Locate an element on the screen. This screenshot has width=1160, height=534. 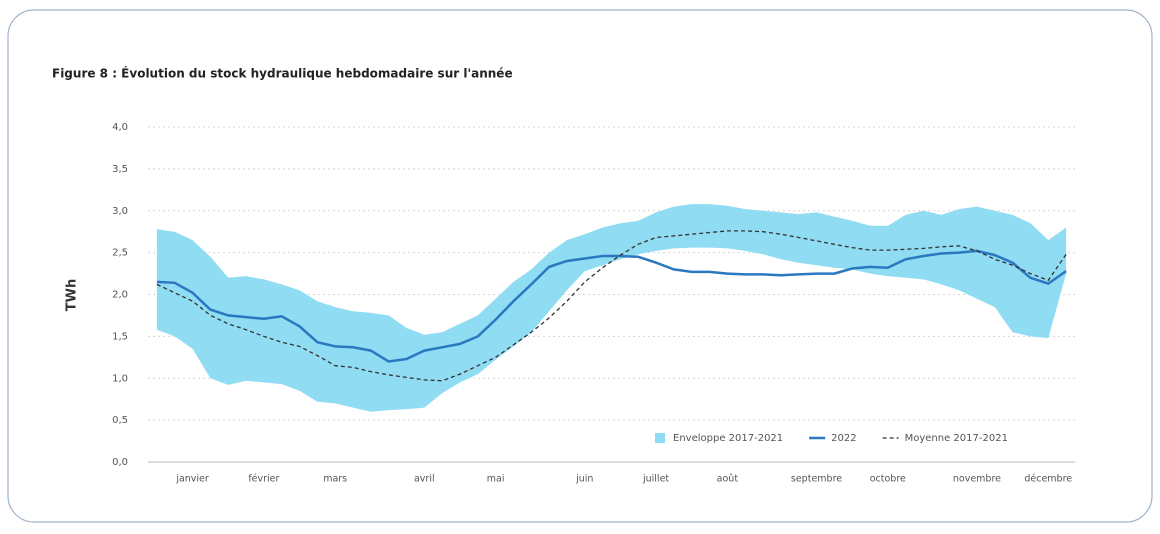
x-tick-label: mai is located at coordinates (496, 479).